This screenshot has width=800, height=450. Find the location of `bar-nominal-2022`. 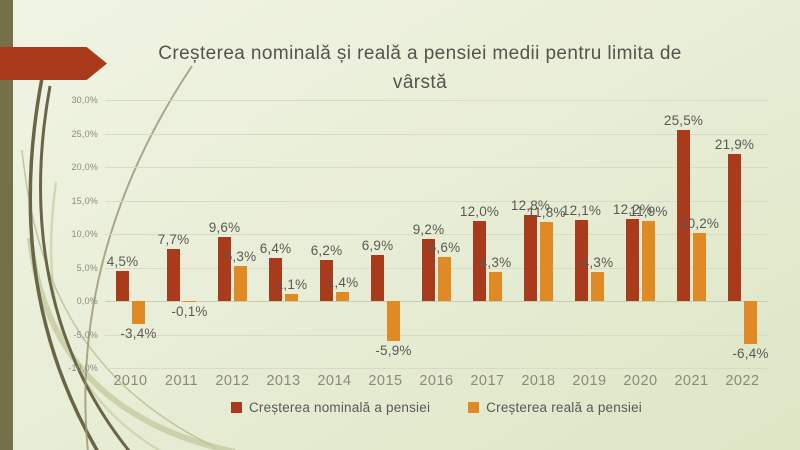

bar-nominal-2022 is located at coordinates (734, 227).